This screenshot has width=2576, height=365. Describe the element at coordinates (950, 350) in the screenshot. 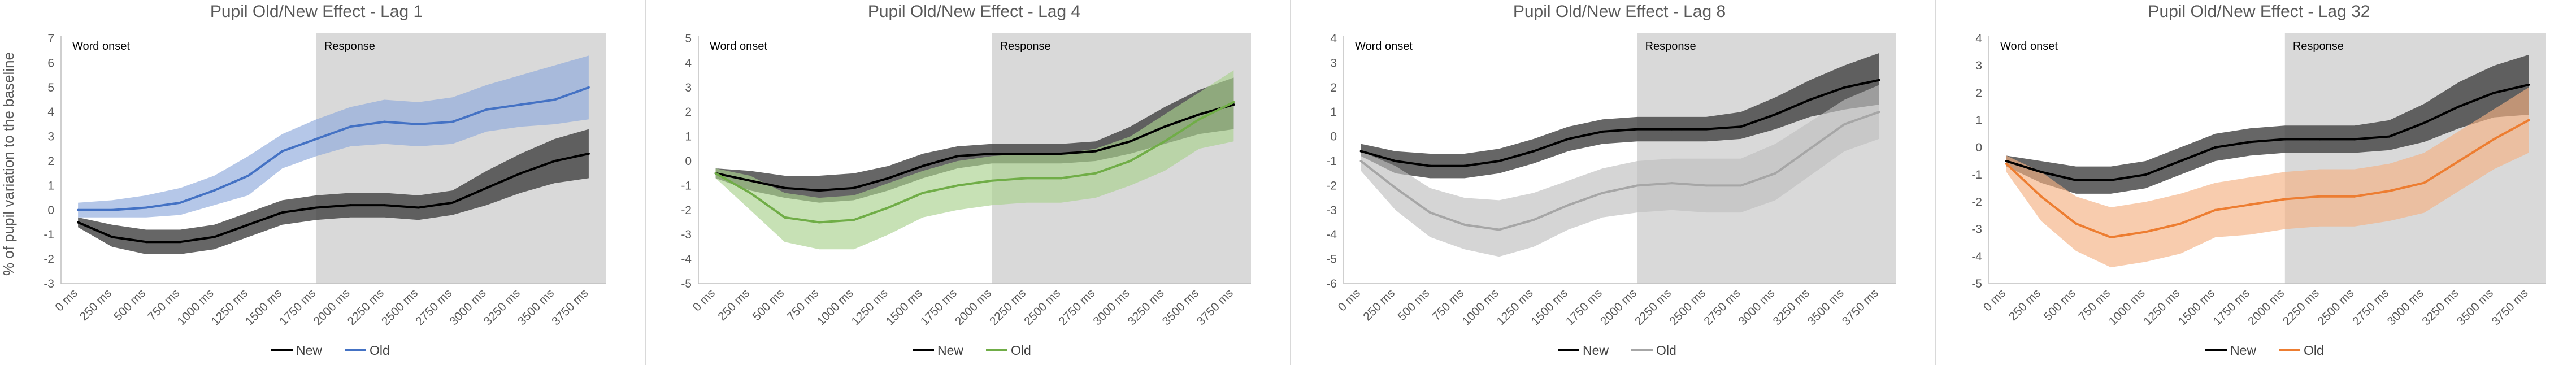

I see `legend-label-new: New` at that location.